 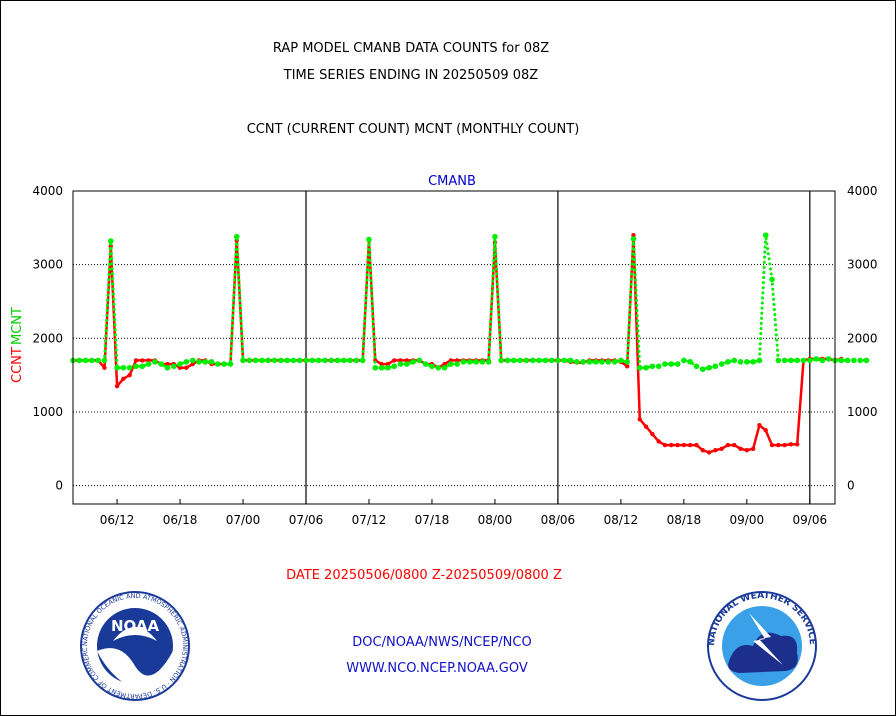 What do you see at coordinates (47, 191) in the screenshot?
I see `ytick-label-left: 4000` at bounding box center [47, 191].